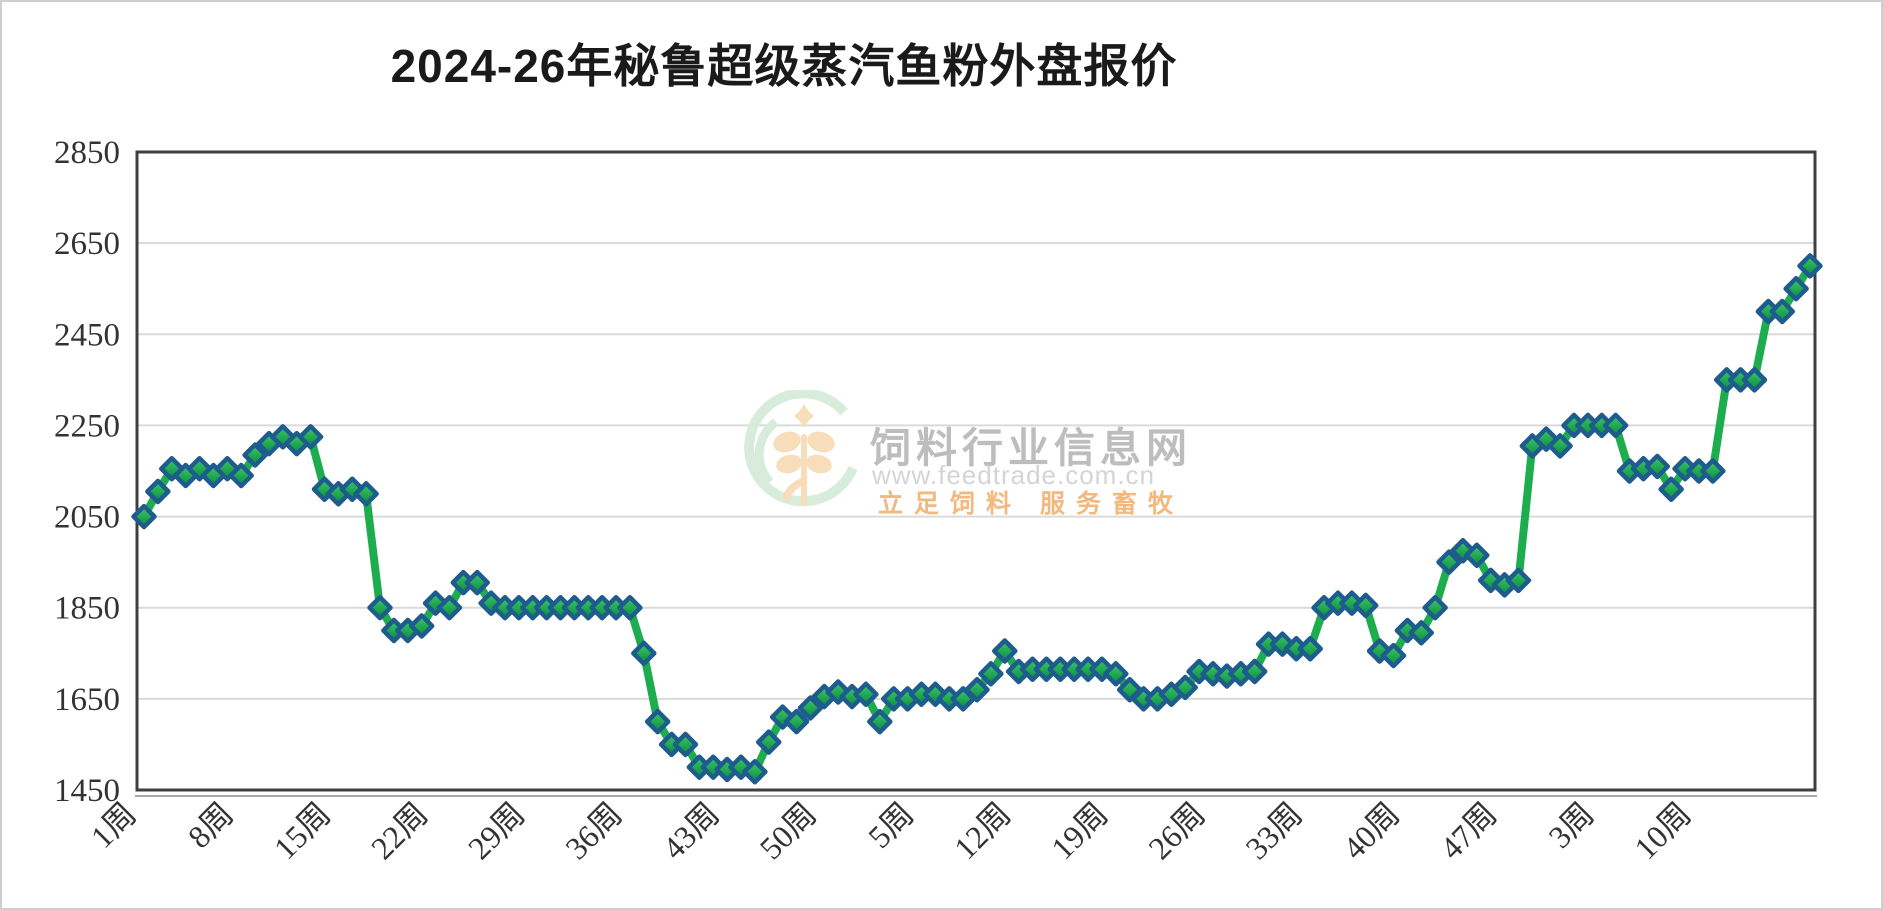  What do you see at coordinates (788, 830) in the screenshot?
I see `x-axis-tick-label: 50周` at bounding box center [788, 830].